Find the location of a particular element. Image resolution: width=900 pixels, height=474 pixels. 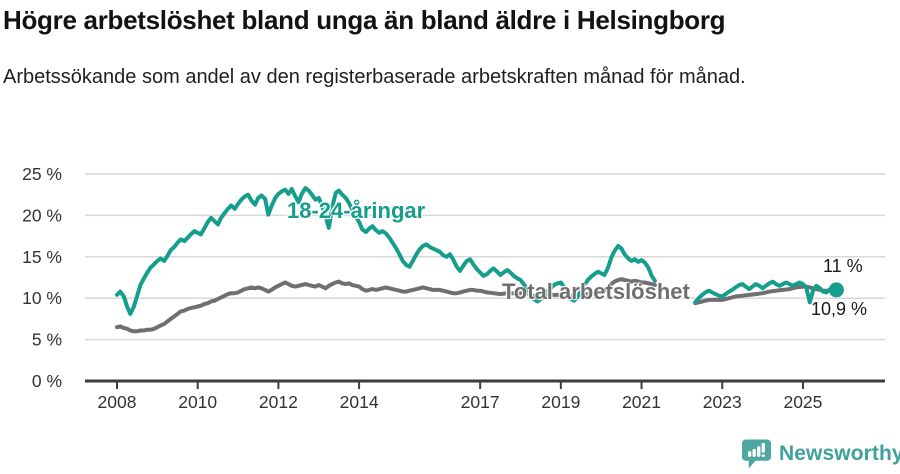

series-label-youth: 18-24-åringar is located at coordinates (356, 210).